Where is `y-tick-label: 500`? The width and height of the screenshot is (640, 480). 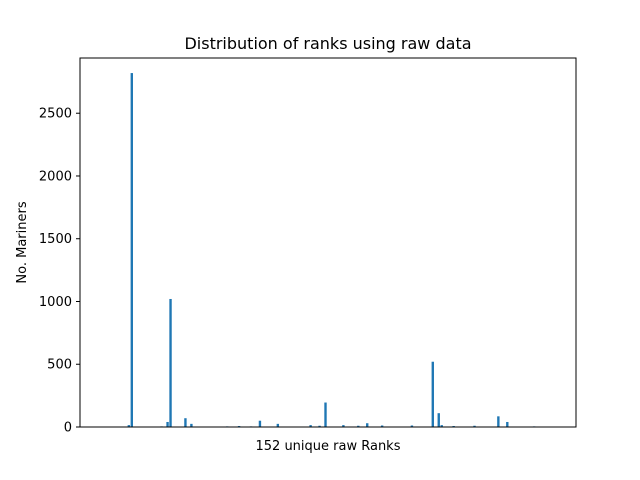
y-tick-label: 500 is located at coordinates (59, 365).